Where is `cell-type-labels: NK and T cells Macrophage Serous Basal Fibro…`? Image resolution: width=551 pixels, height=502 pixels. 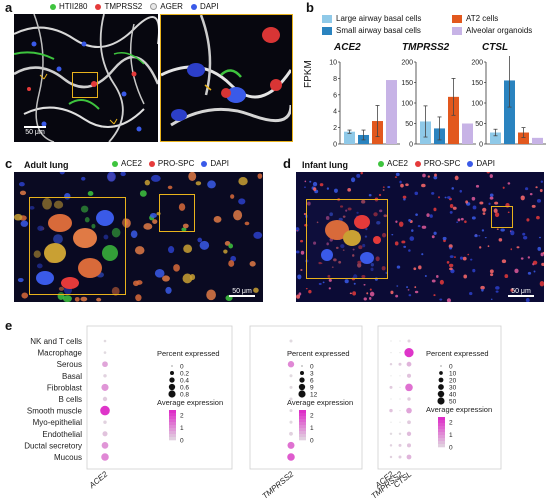 cell-type-labels: NK and T cells Macrophage Serous Basal Fibro… is located at coordinates (53, 399).